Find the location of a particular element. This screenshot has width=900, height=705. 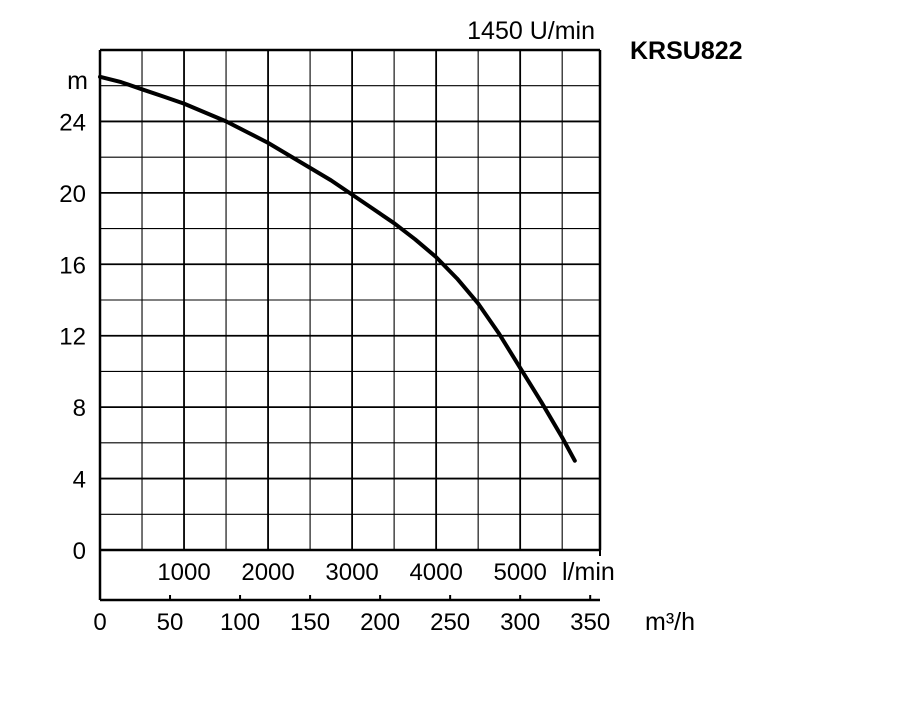

x-tick-label: 50 is located at coordinates (170, 622).